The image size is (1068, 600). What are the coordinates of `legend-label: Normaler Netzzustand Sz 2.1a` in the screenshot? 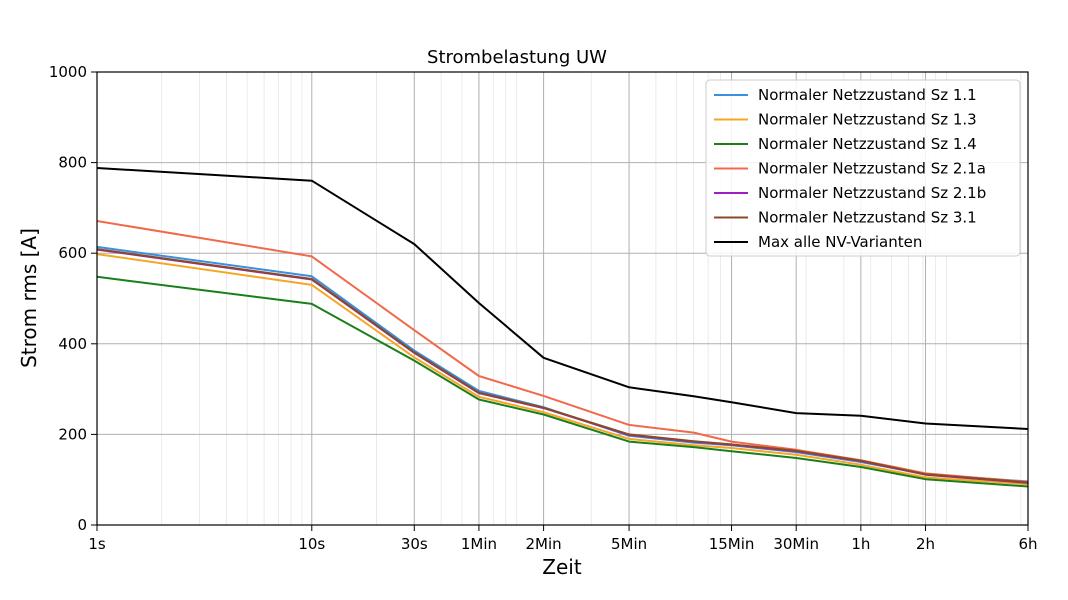 It's located at (872, 169).